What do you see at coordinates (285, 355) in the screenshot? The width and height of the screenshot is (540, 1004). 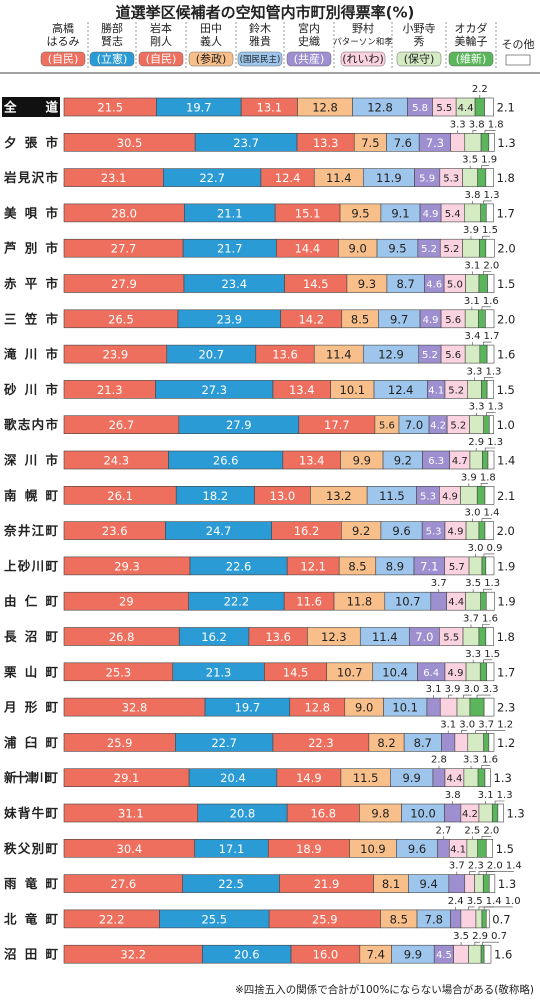 I see `value-label: 13.6` at bounding box center [285, 355].